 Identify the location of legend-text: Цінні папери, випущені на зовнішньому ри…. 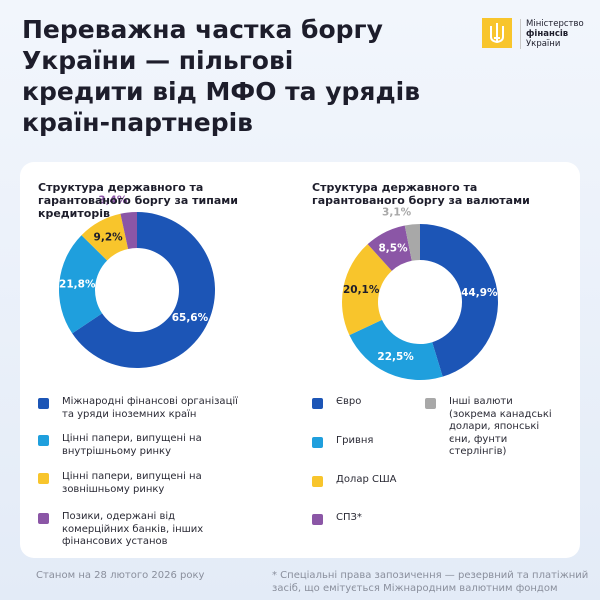
(132, 483).